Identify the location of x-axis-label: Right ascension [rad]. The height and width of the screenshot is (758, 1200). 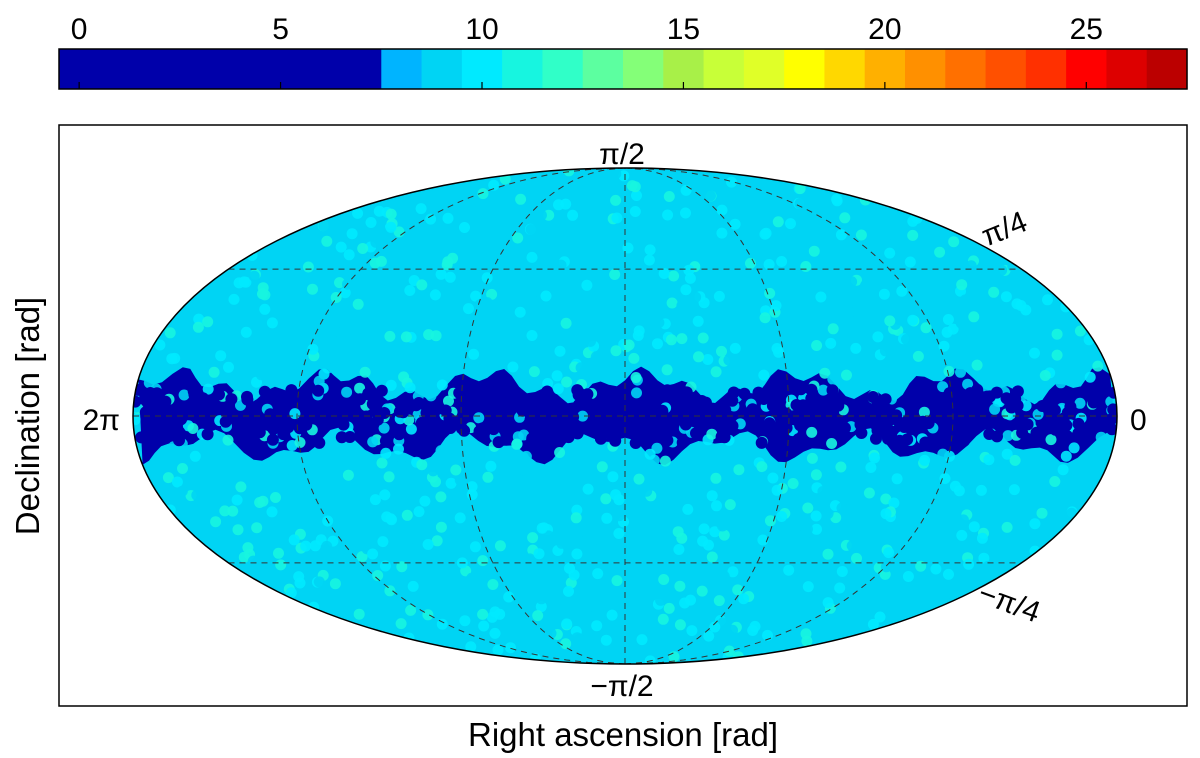
(623, 734).